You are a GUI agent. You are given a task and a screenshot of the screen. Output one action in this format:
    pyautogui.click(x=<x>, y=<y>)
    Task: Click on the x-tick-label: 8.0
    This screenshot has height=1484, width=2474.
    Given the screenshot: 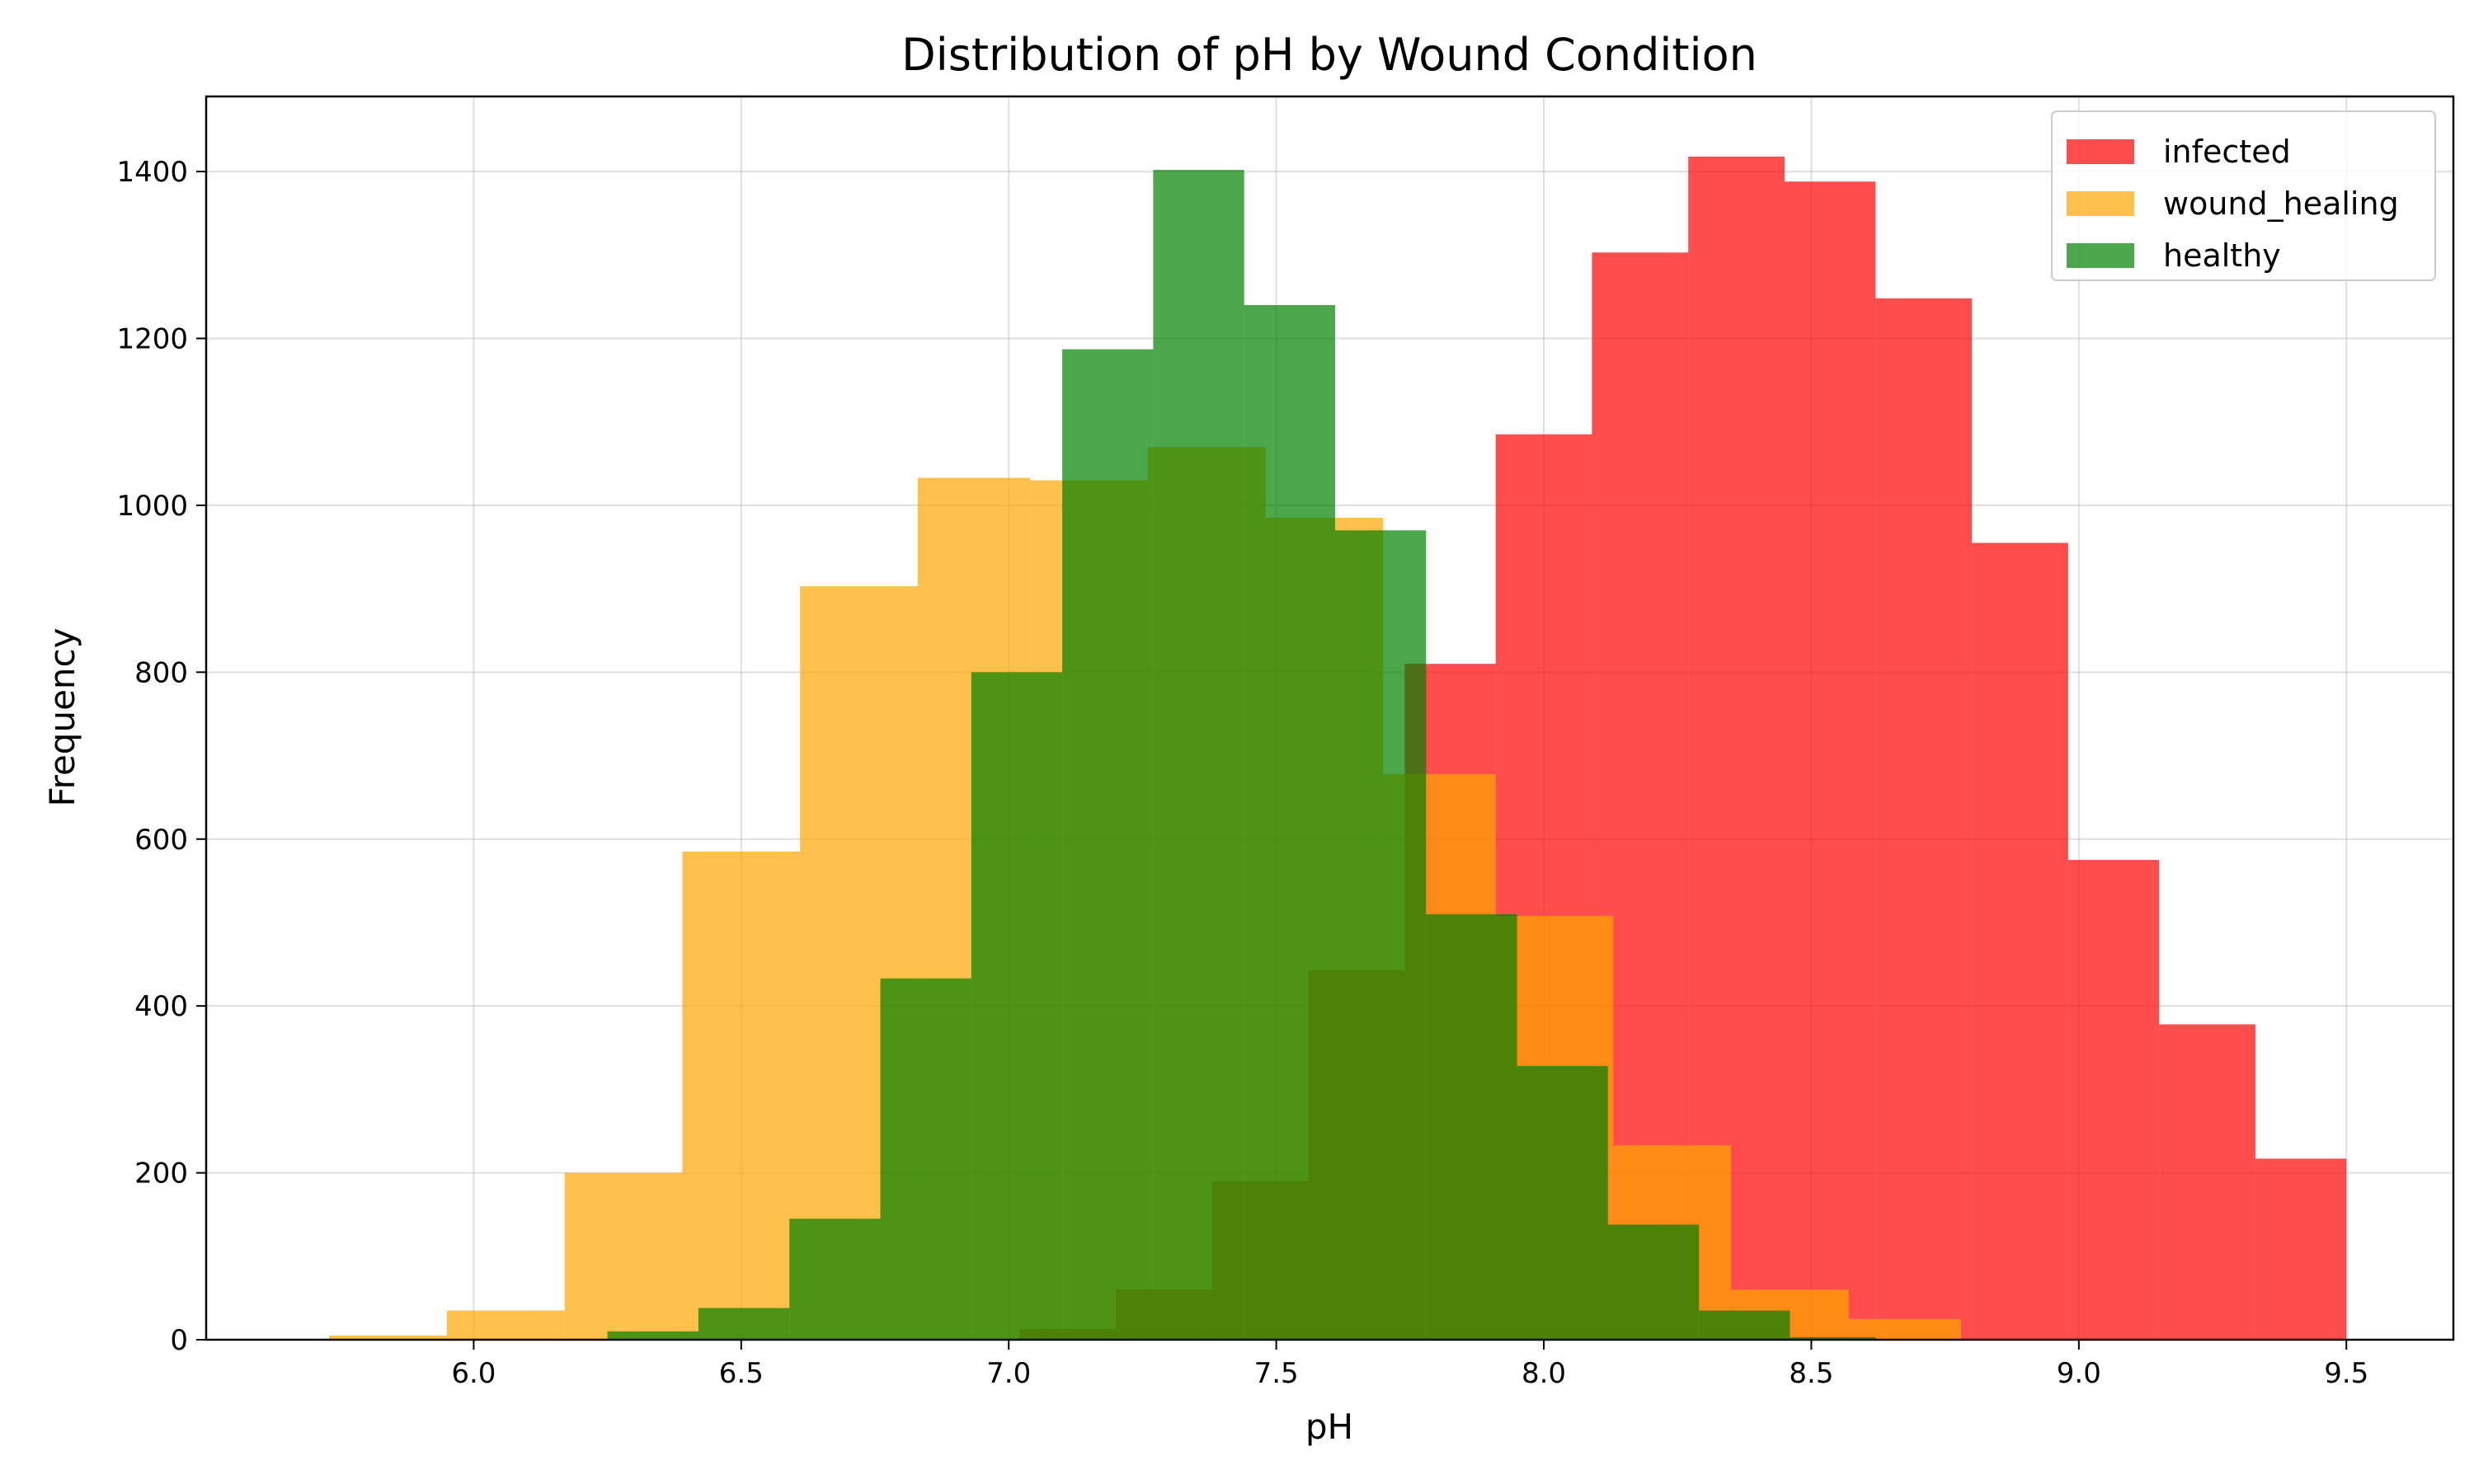 What is the action you would take?
    pyautogui.click(x=1544, y=1373)
    